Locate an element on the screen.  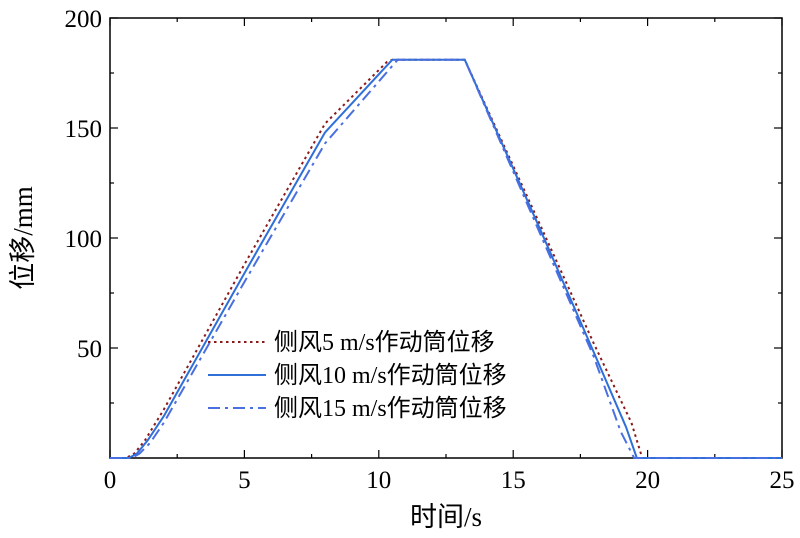
legend-label: 侧风15 m/s作动筒位移 is located at coordinates (390, 408).